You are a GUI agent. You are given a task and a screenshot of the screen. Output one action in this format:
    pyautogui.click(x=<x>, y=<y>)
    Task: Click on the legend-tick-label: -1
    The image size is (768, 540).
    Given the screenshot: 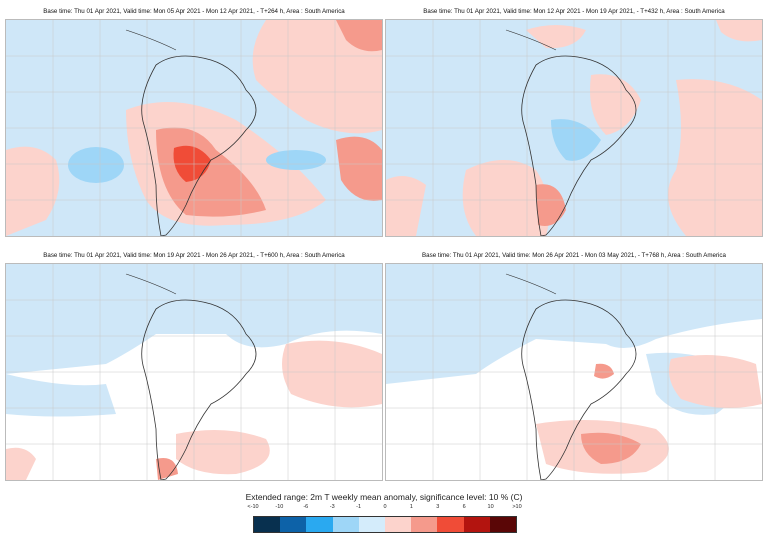 What is the action you would take?
    pyautogui.click(x=359, y=507)
    